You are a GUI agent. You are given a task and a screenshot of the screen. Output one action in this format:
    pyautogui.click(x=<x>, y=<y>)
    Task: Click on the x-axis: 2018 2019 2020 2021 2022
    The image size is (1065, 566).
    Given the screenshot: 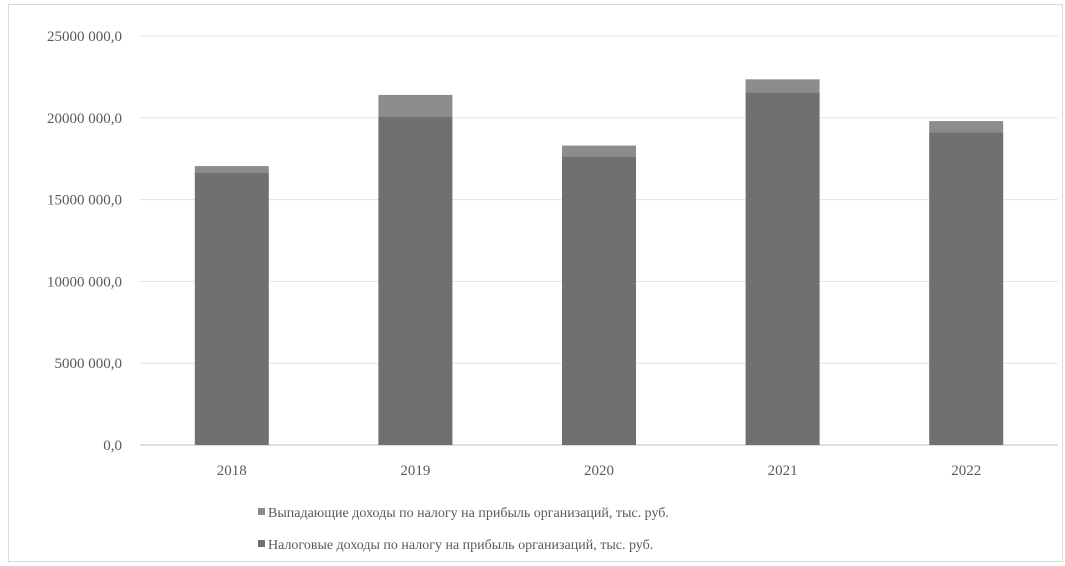 What is the action you would take?
    pyautogui.click(x=599, y=471)
    